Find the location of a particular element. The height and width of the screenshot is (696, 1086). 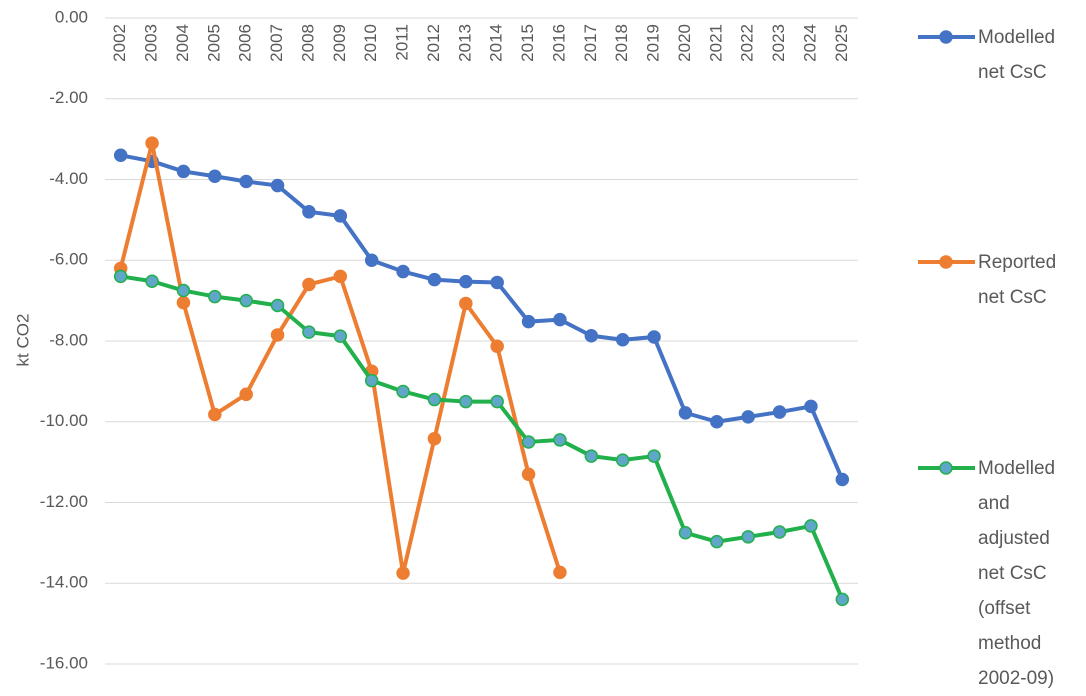

x-tick-label: 2005 is located at coordinates (213, 43).